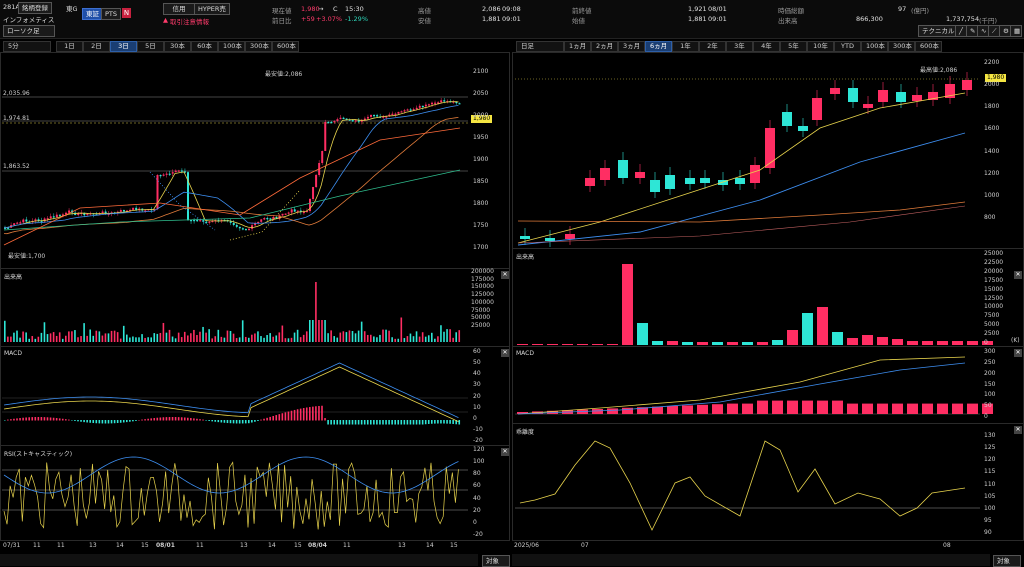 The width and height of the screenshot is (1024, 567). What do you see at coordinates (992, 334) in the screenshot?
I see `axis-tick-label: 2500` at bounding box center [992, 334].